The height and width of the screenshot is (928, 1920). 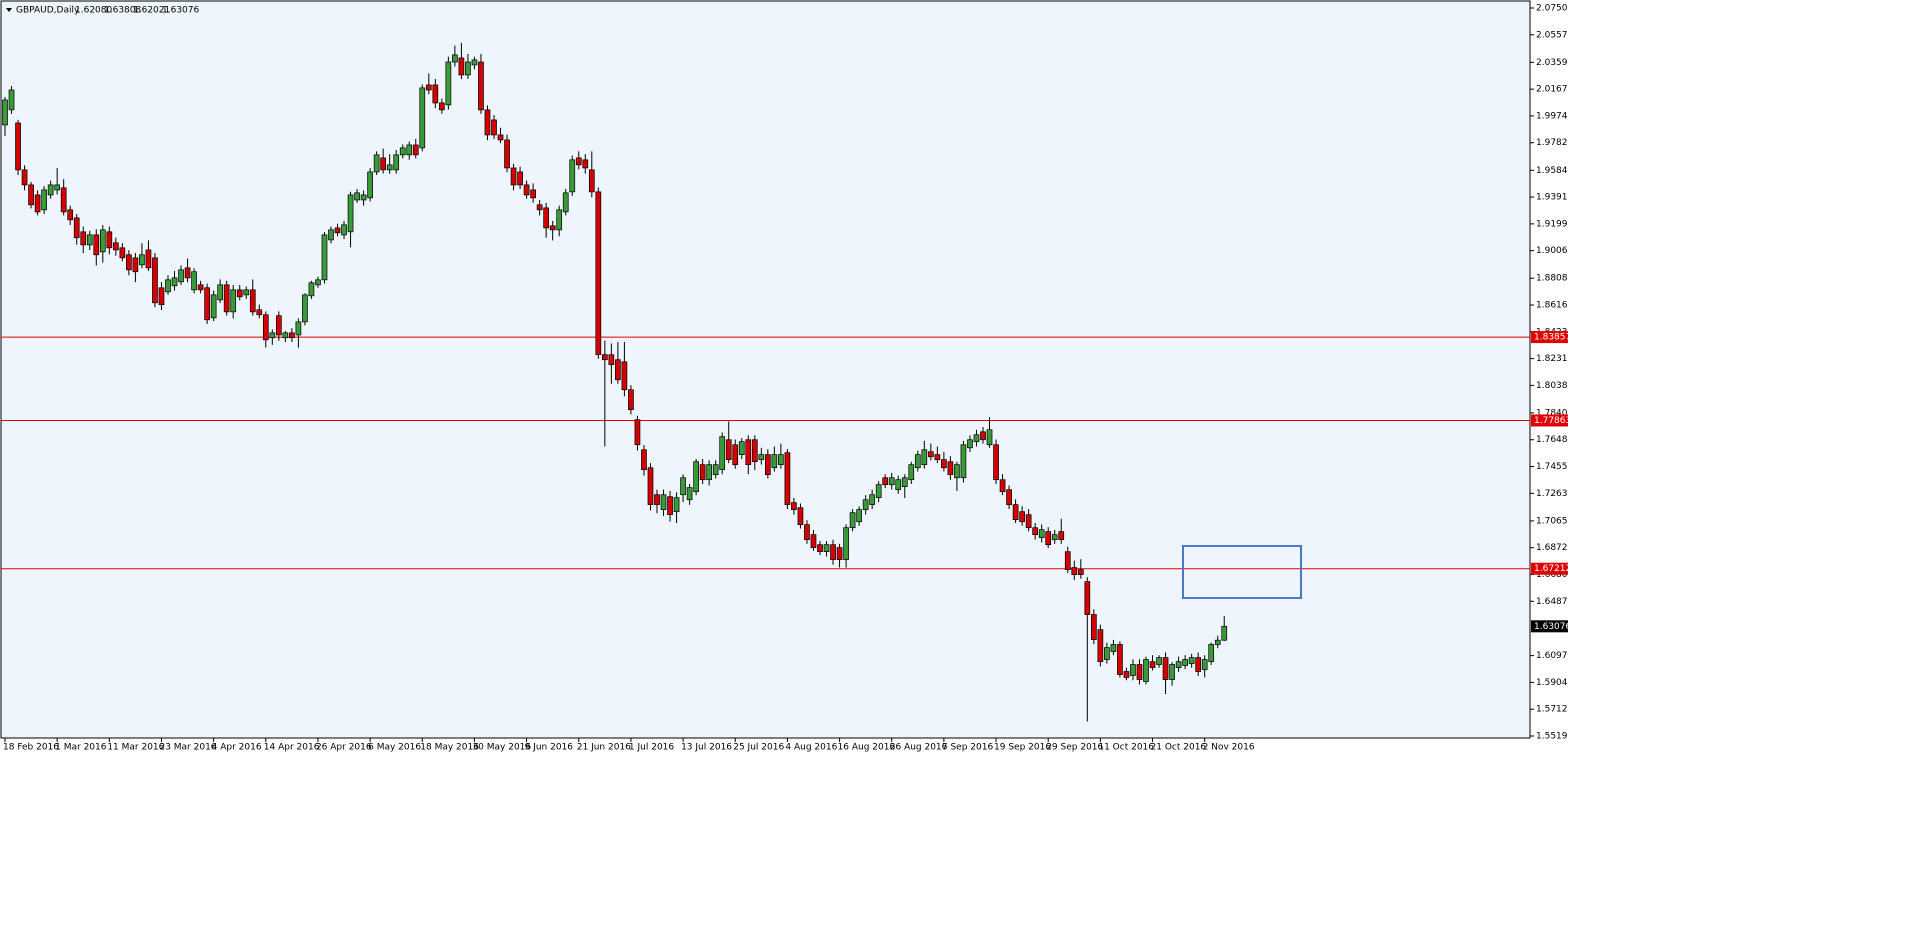 I want to click on x-tick-label: 9 Jun 2016, so click(x=549, y=748).